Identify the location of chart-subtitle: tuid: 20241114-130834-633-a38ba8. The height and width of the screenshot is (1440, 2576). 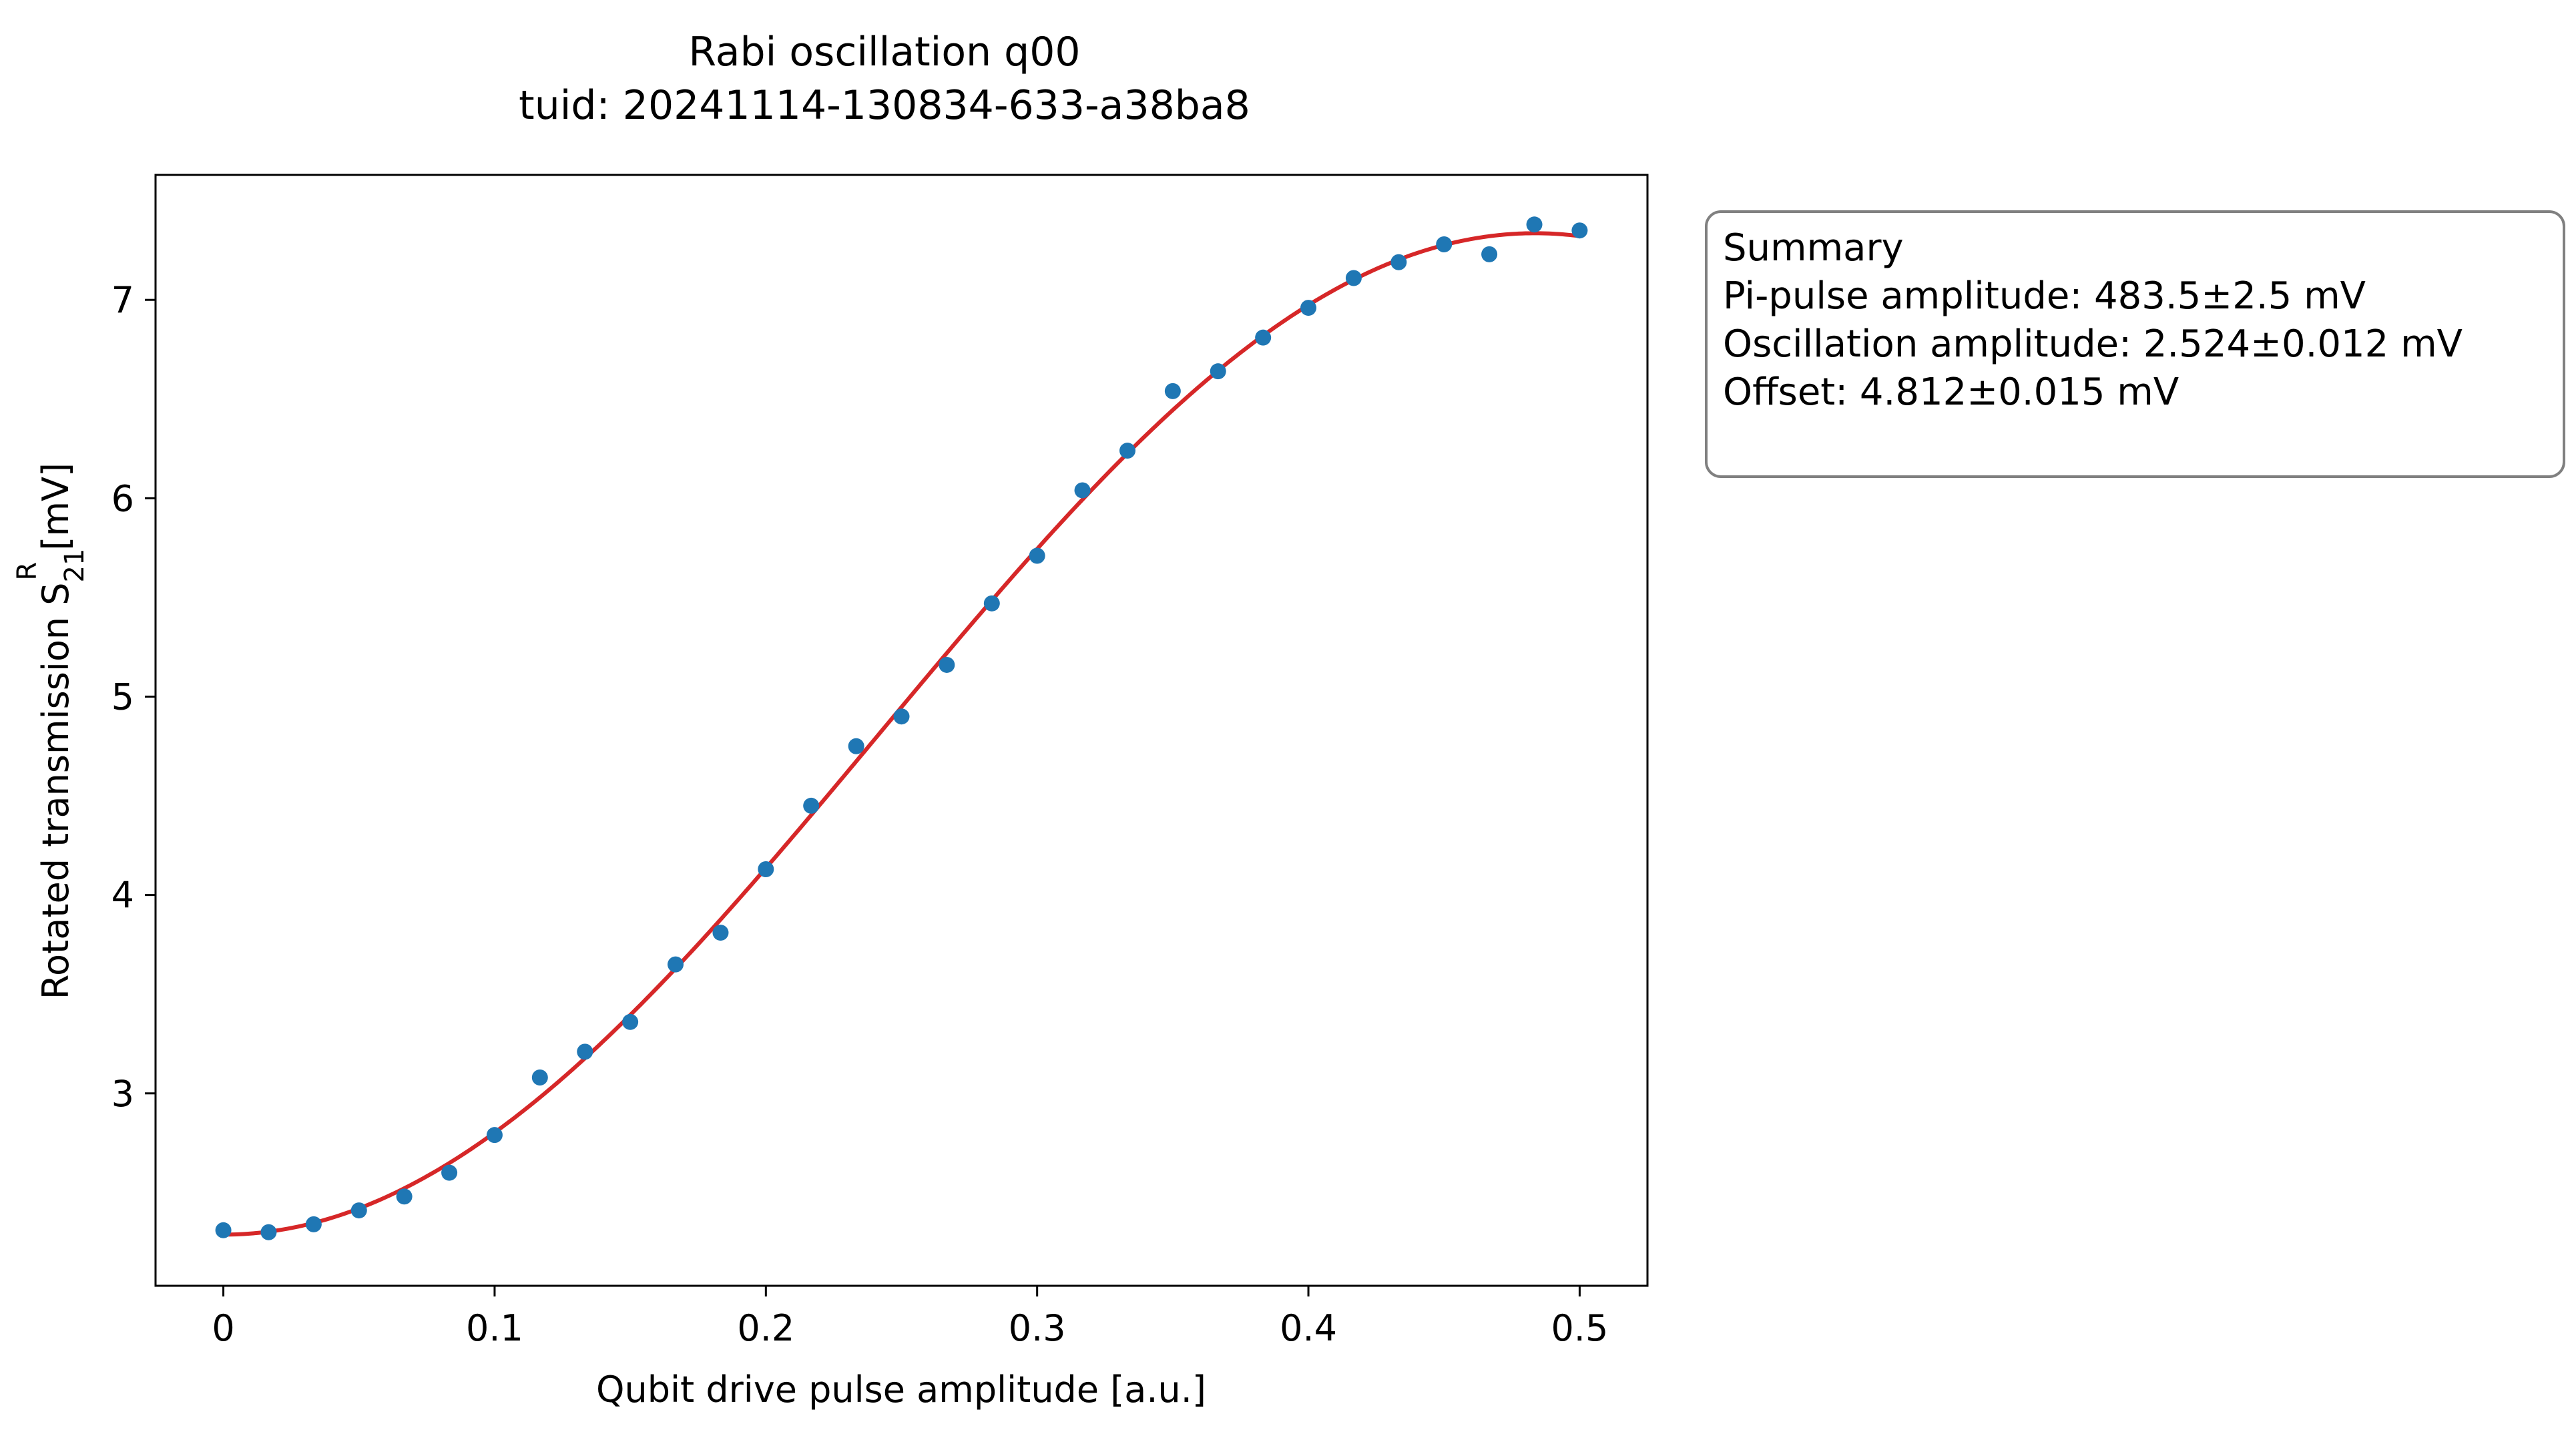
(884, 105).